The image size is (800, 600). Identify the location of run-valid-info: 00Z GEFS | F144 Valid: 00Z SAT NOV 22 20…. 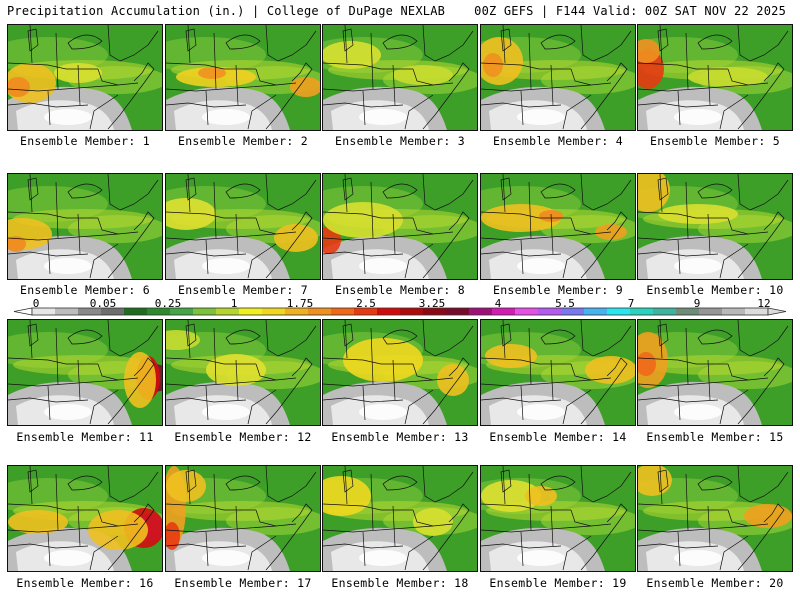
(630, 11).